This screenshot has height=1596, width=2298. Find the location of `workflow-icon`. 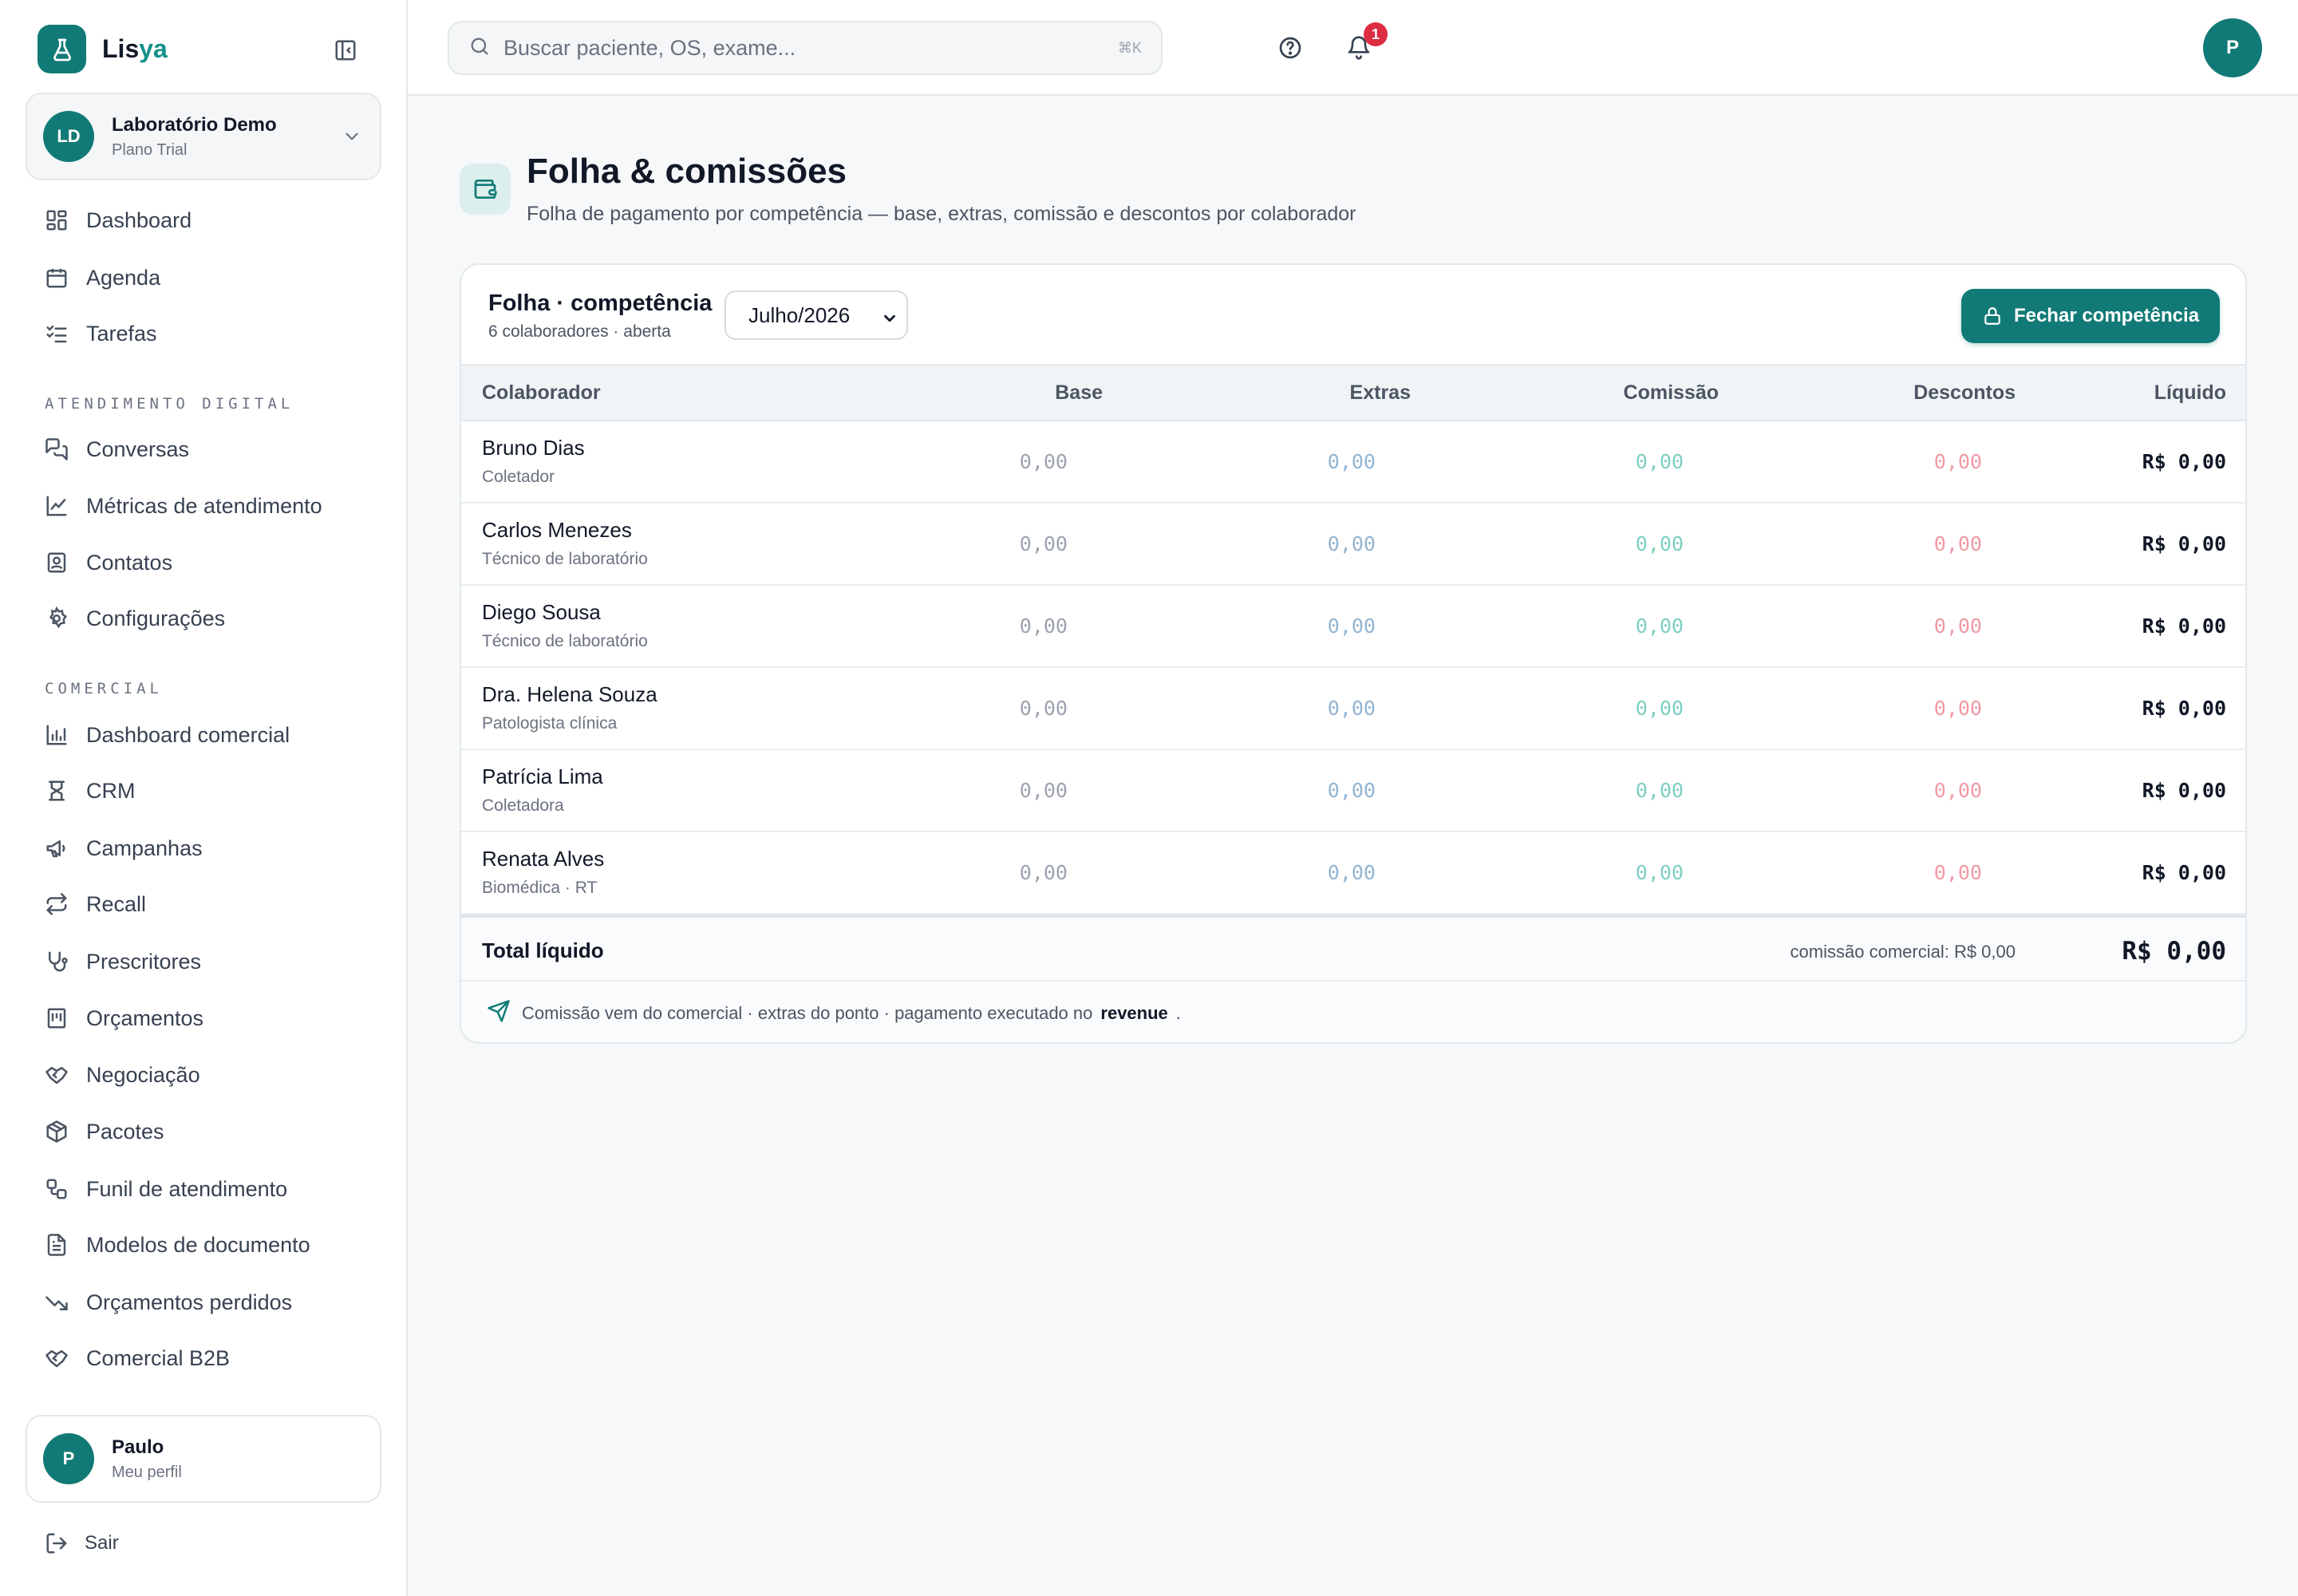

workflow-icon is located at coordinates (57, 1189).